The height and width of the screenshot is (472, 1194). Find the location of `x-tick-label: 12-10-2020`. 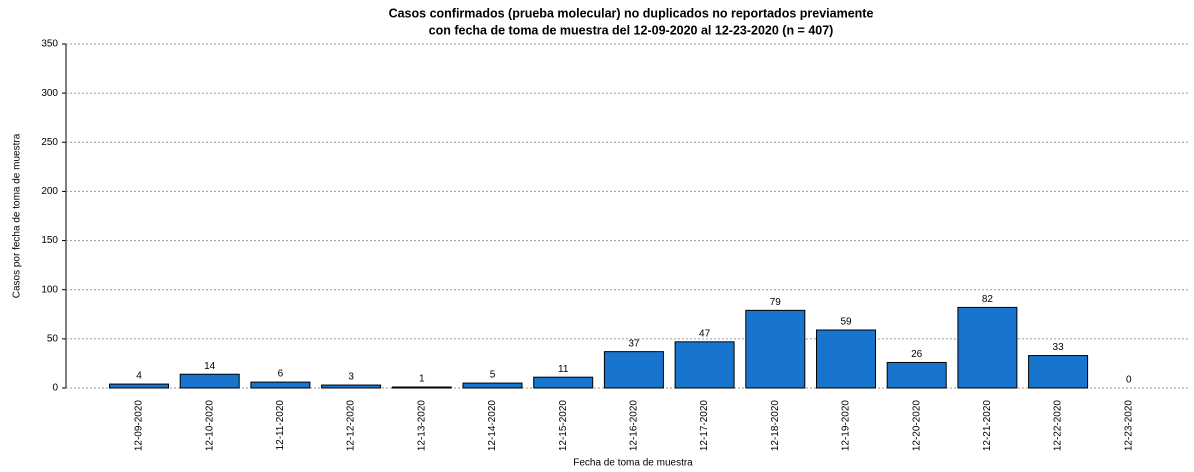

x-tick-label: 12-10-2020 is located at coordinates (209, 426).